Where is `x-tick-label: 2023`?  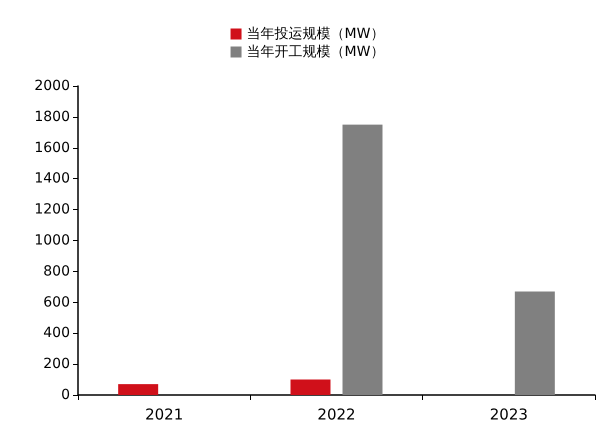 x-tick-label: 2023 is located at coordinates (509, 415).